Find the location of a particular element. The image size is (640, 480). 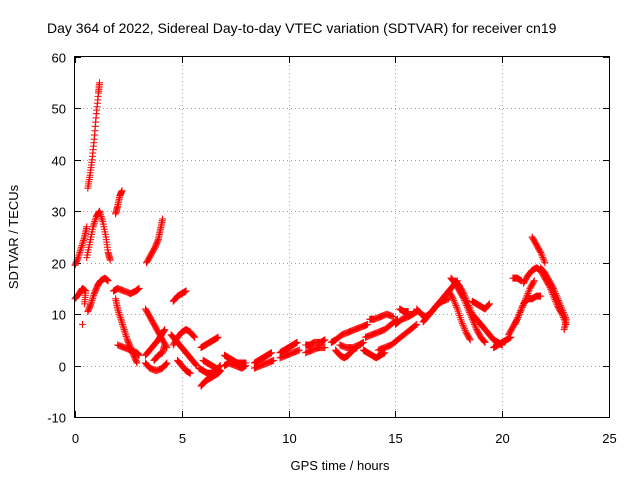

x-tick-label: 0 is located at coordinates (75, 438).